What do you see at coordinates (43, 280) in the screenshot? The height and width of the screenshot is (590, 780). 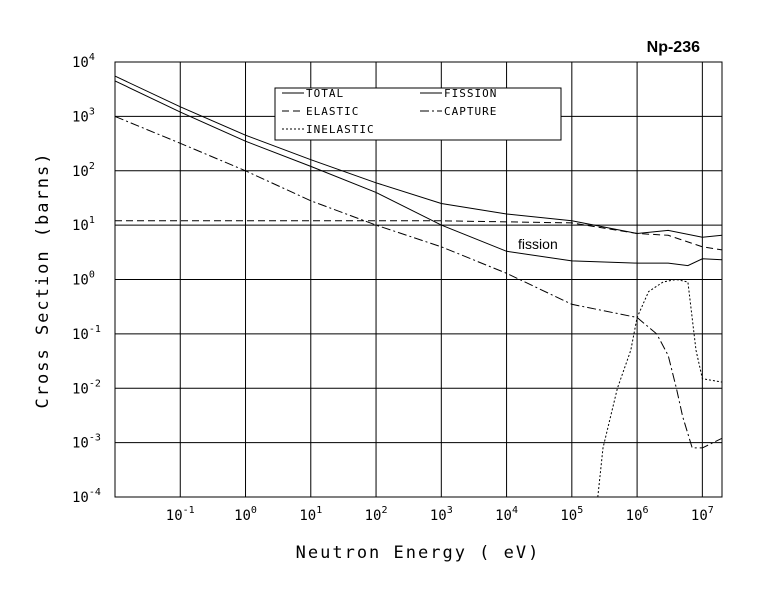 I see `y-axis-label: Cross Section (barns)` at bounding box center [43, 280].